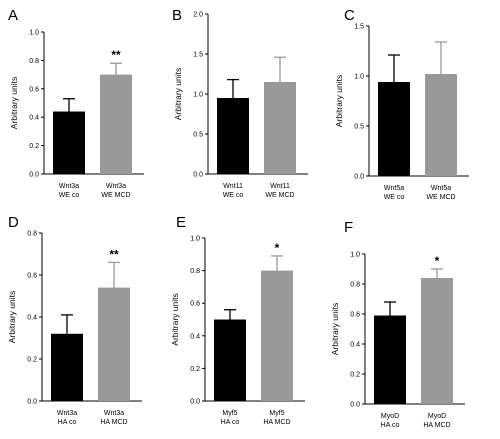  I want to click on panel-letter: B, so click(177, 15).